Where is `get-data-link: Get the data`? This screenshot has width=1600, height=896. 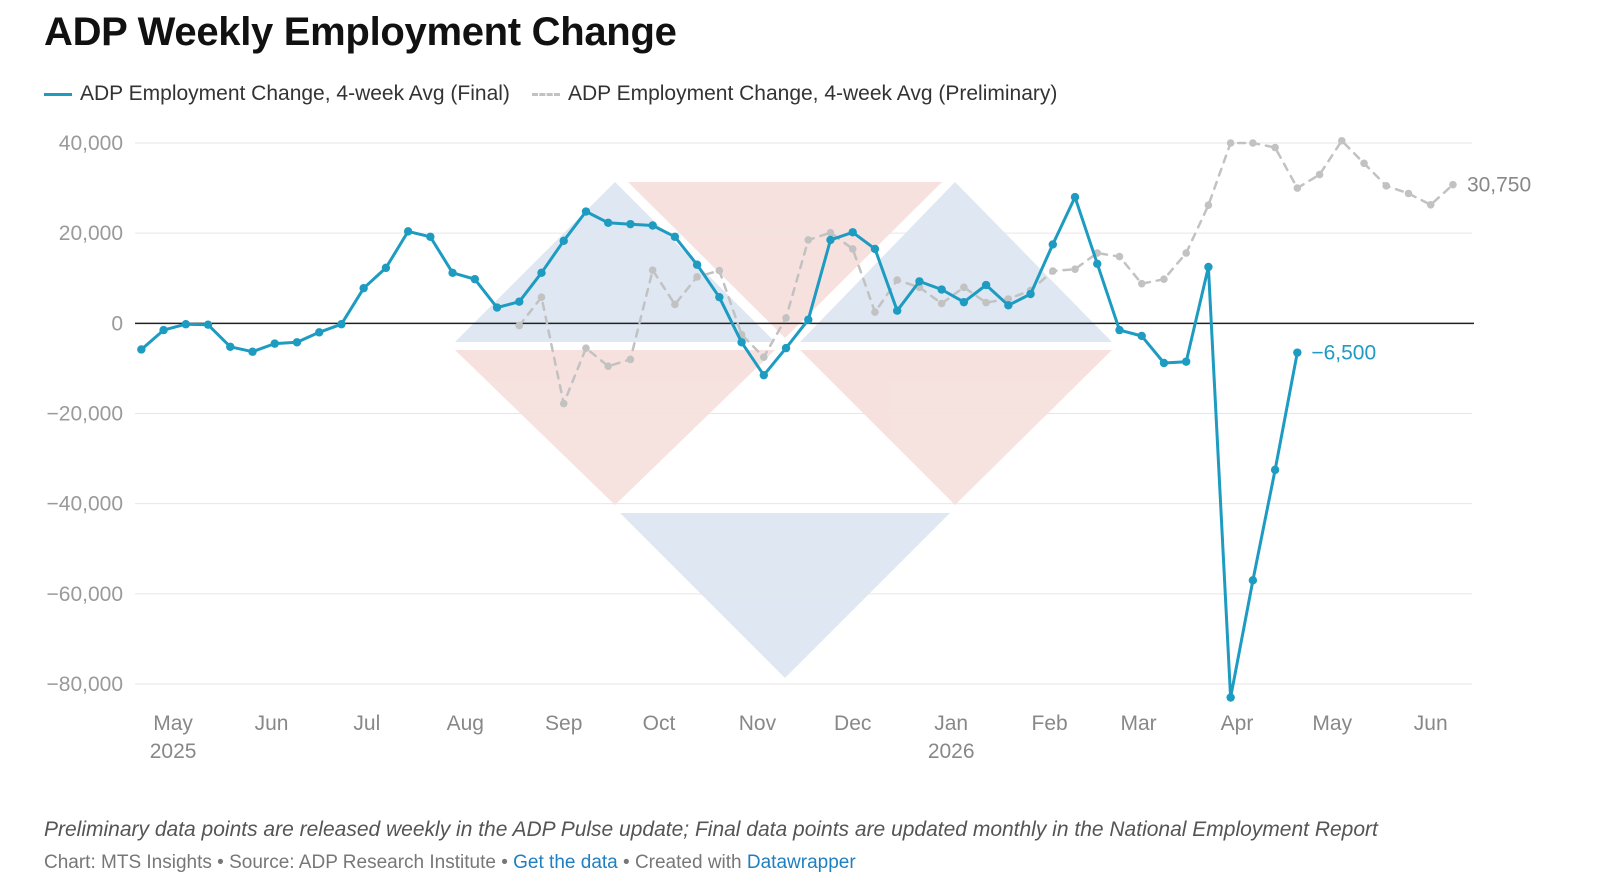 get-data-link: Get the data is located at coordinates (565, 862).